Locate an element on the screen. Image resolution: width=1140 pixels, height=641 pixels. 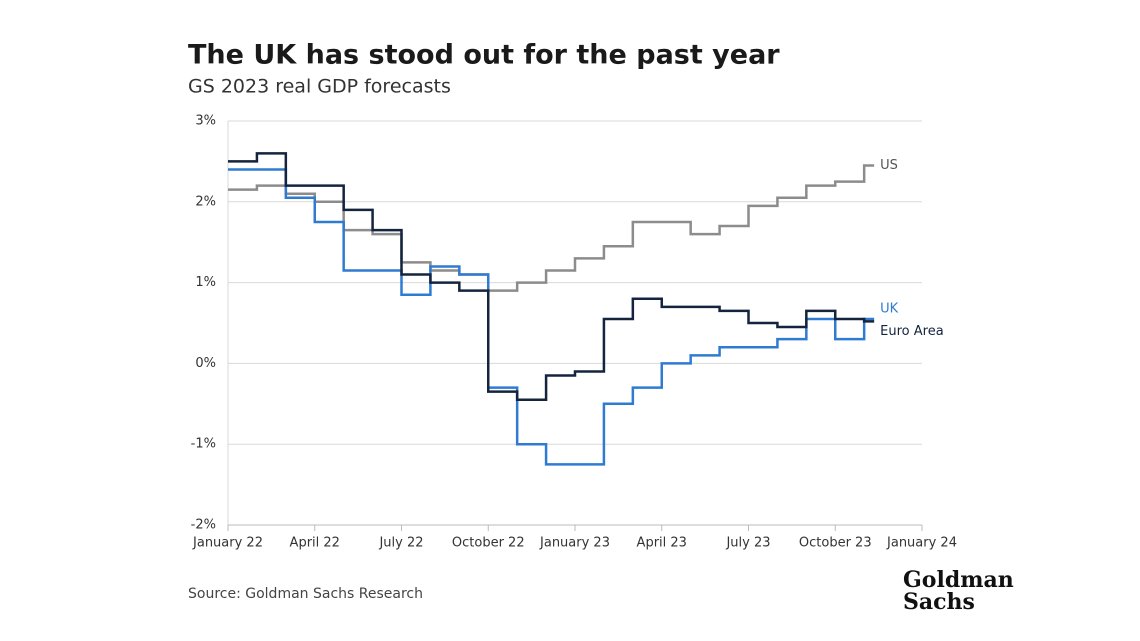
series-label: US is located at coordinates (889, 165).